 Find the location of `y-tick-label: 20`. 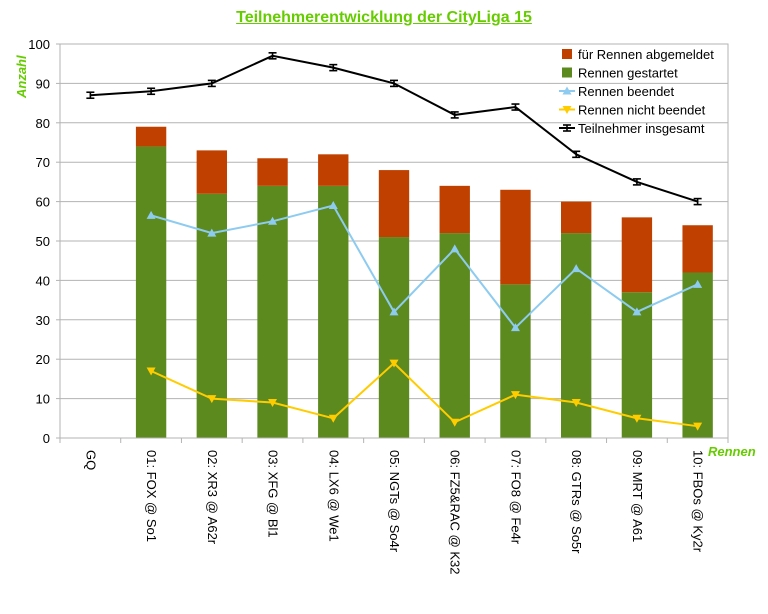

y-tick-label: 20 is located at coordinates (43, 359).